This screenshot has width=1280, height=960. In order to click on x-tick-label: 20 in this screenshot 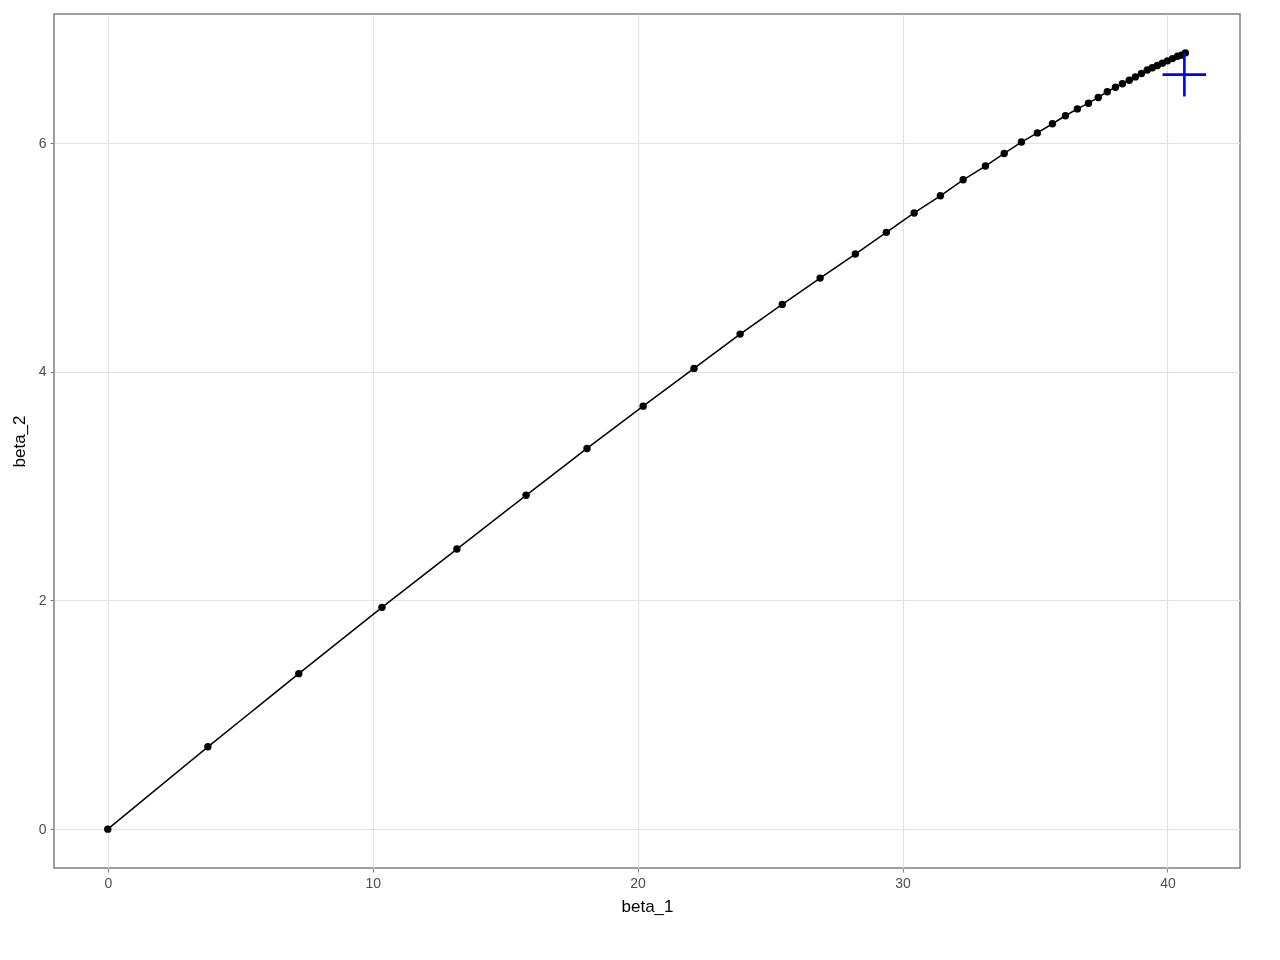, I will do `click(638, 882)`.